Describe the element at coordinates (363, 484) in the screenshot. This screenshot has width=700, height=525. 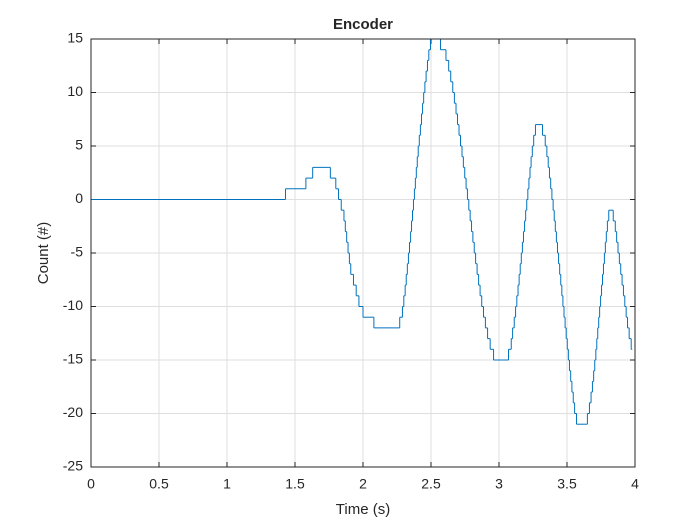
I see `x-tick-label: 2` at that location.